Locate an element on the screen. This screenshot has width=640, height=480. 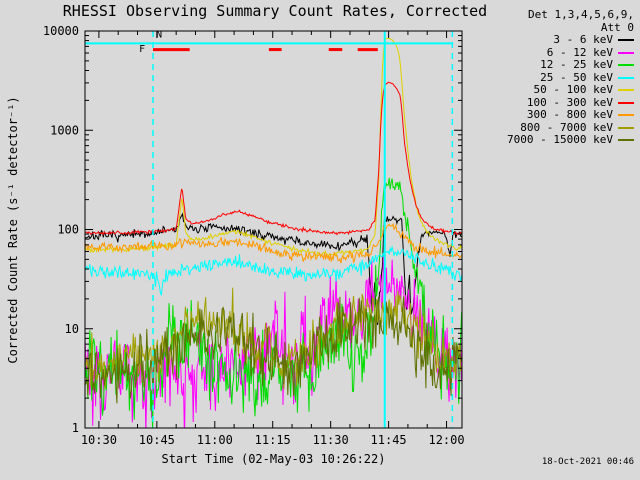
x-tick-label: 10:30 is located at coordinates (99, 440).